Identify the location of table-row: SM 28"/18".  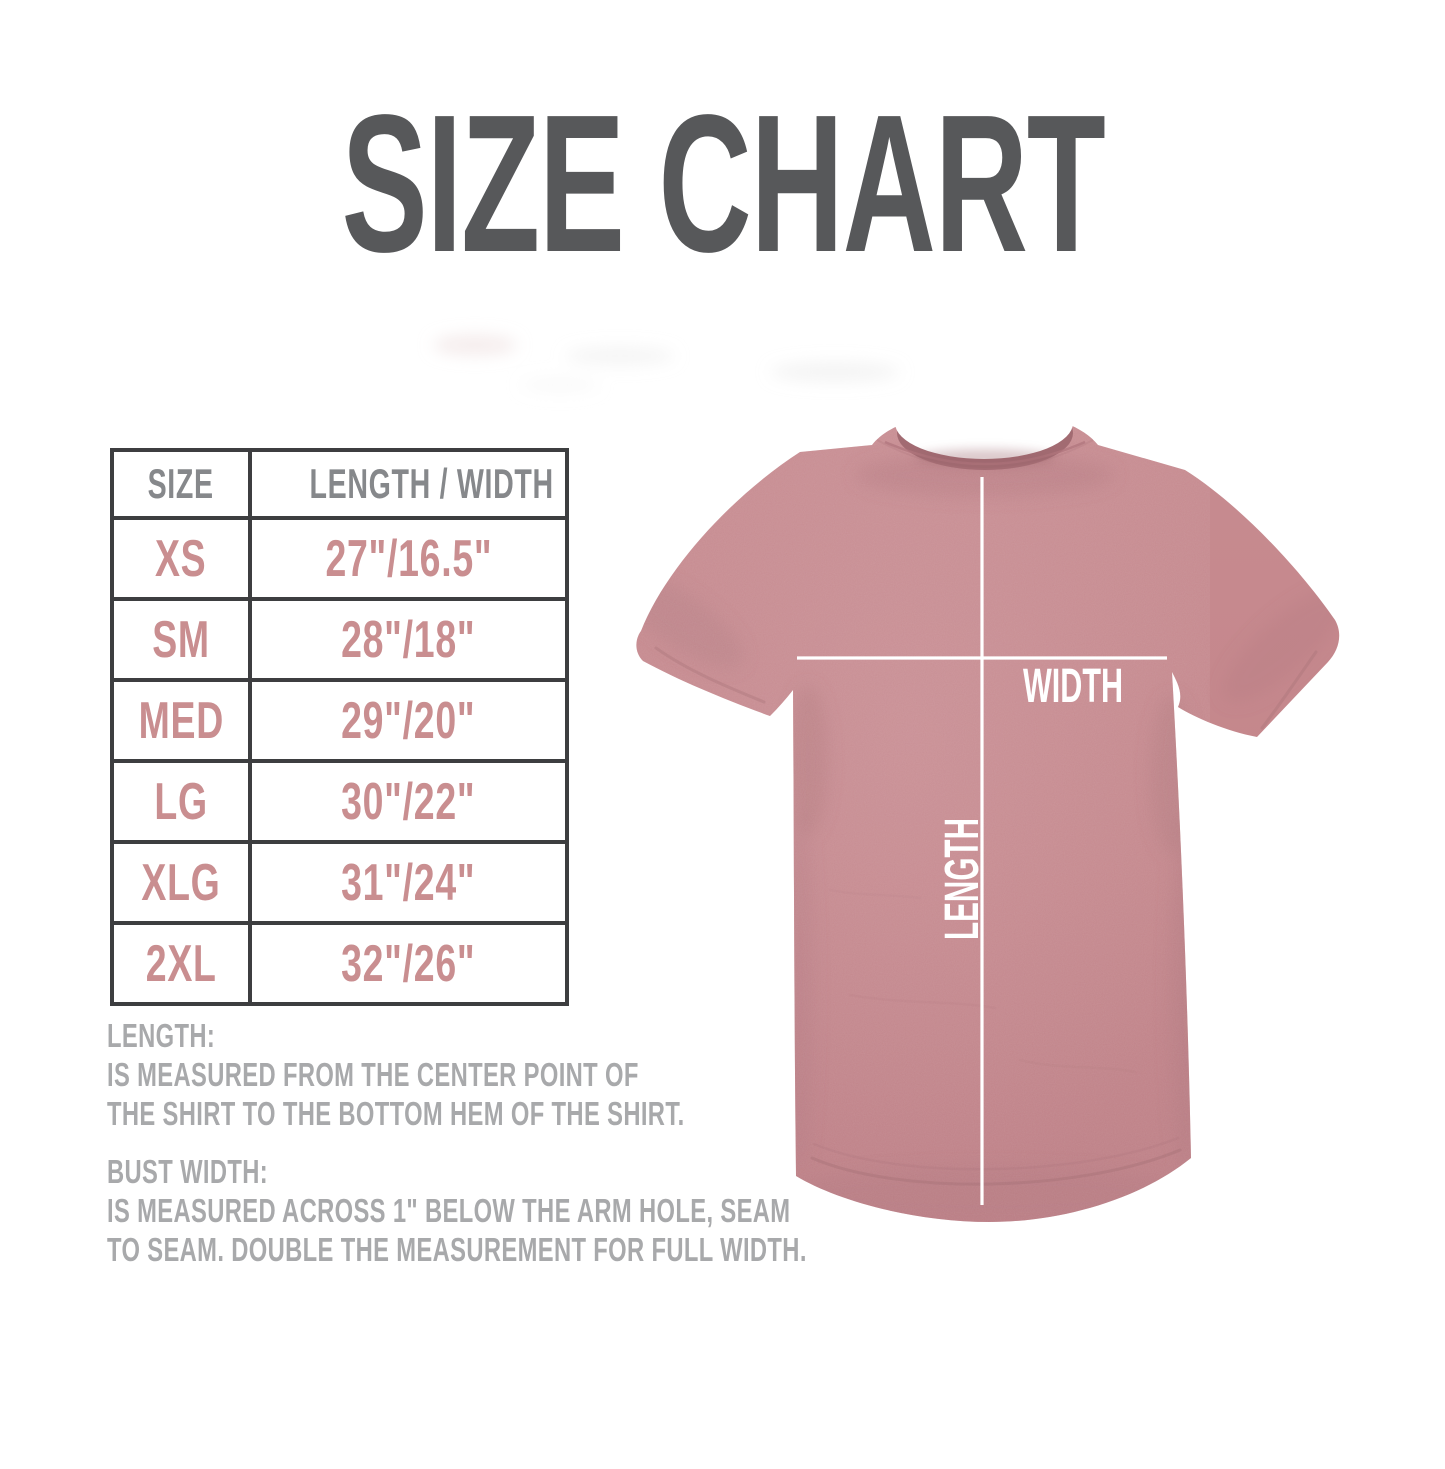
(339, 639).